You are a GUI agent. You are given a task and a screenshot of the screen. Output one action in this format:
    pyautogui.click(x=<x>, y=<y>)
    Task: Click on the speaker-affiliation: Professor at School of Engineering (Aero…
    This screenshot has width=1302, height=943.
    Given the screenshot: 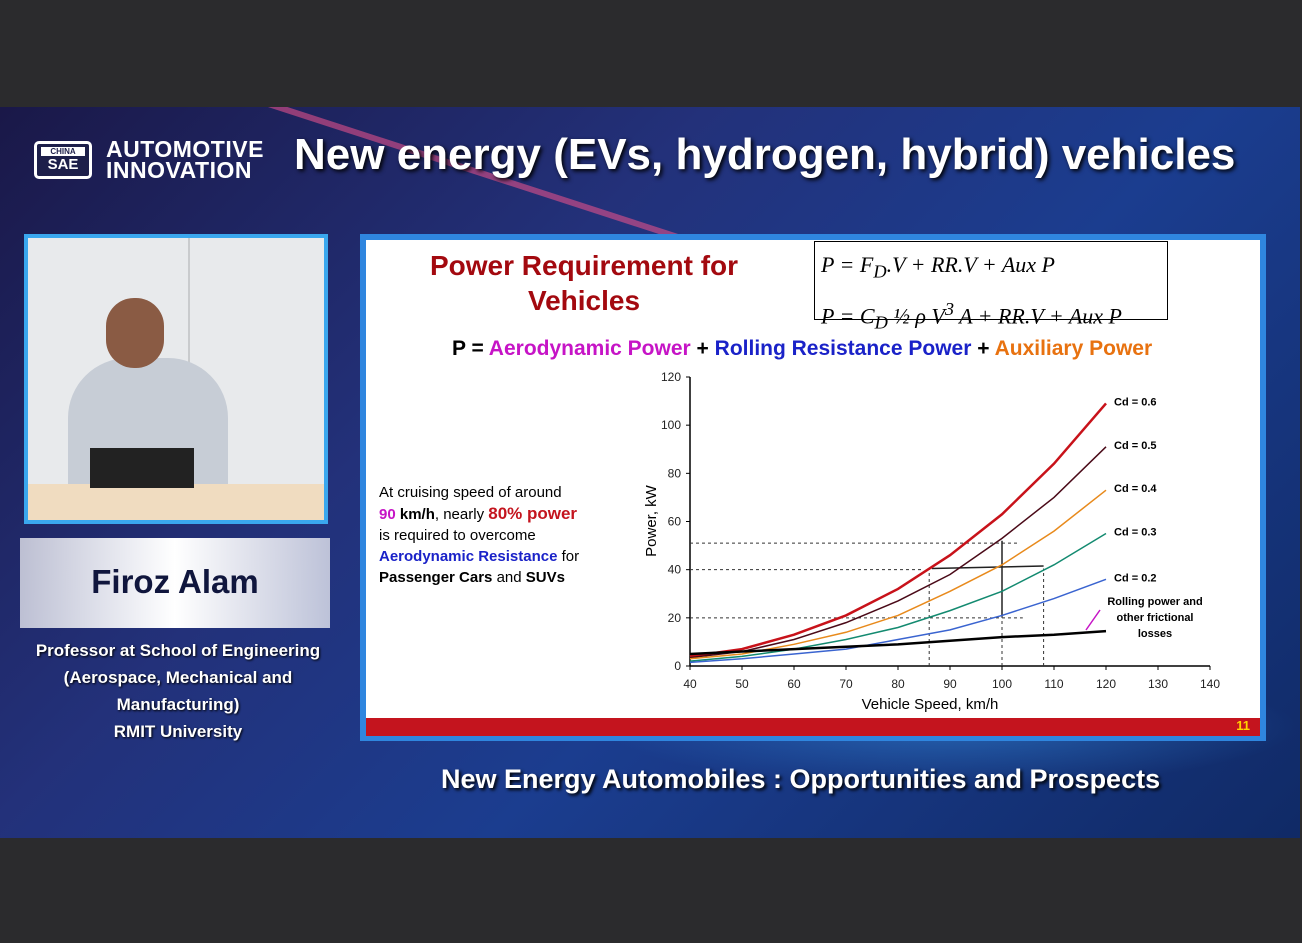 What is the action you would take?
    pyautogui.click(x=178, y=691)
    